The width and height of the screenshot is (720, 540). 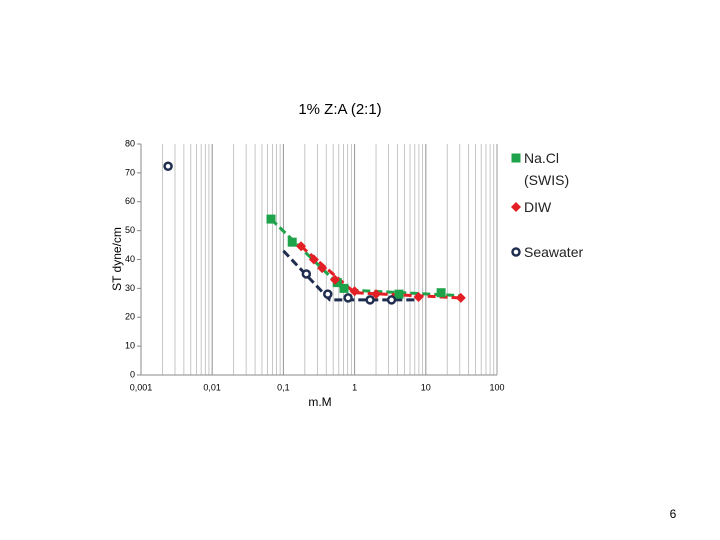 What do you see at coordinates (554, 252) in the screenshot?
I see `legend-label: Seawater` at bounding box center [554, 252].